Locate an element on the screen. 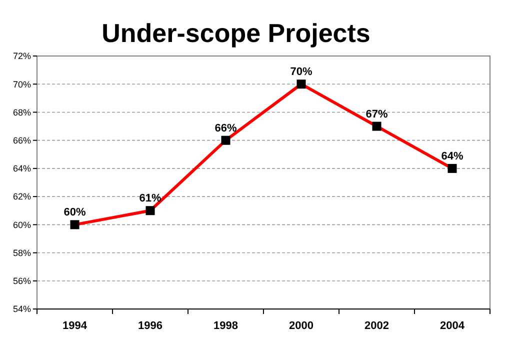 Image resolution: width=512 pixels, height=342 pixels. data-label: 64% is located at coordinates (452, 156).